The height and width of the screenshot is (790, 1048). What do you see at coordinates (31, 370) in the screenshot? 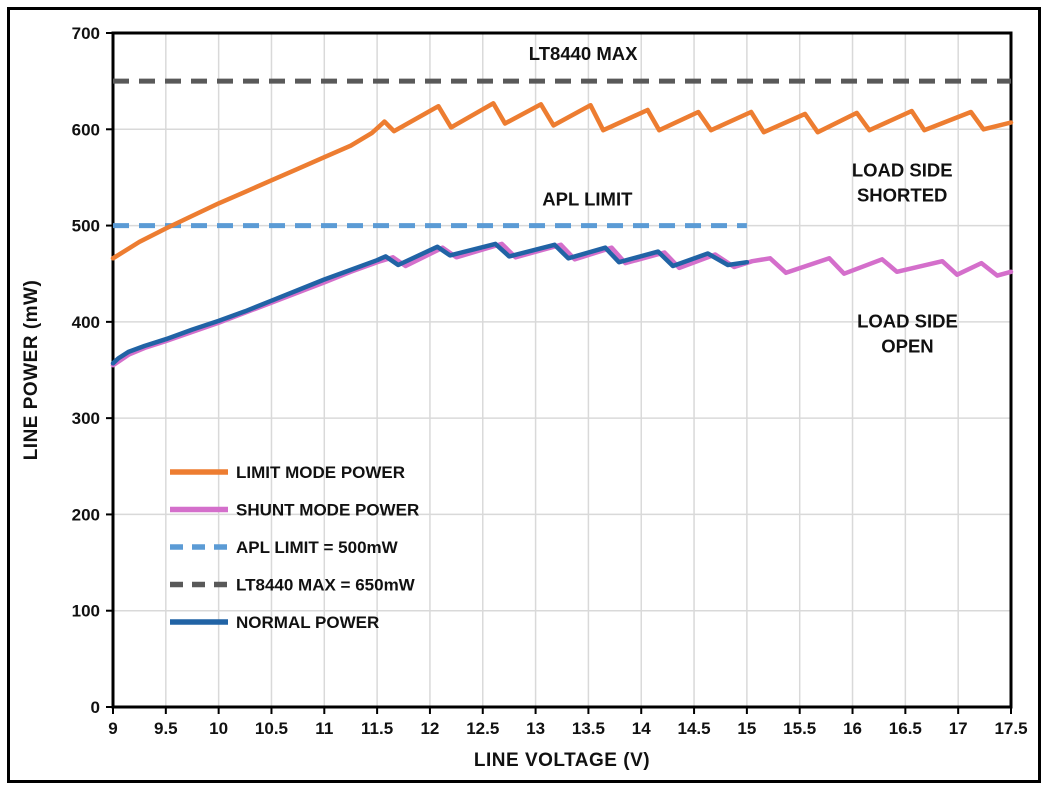
I see `y-axis-title: LINE POWER (mW)` at bounding box center [31, 370].